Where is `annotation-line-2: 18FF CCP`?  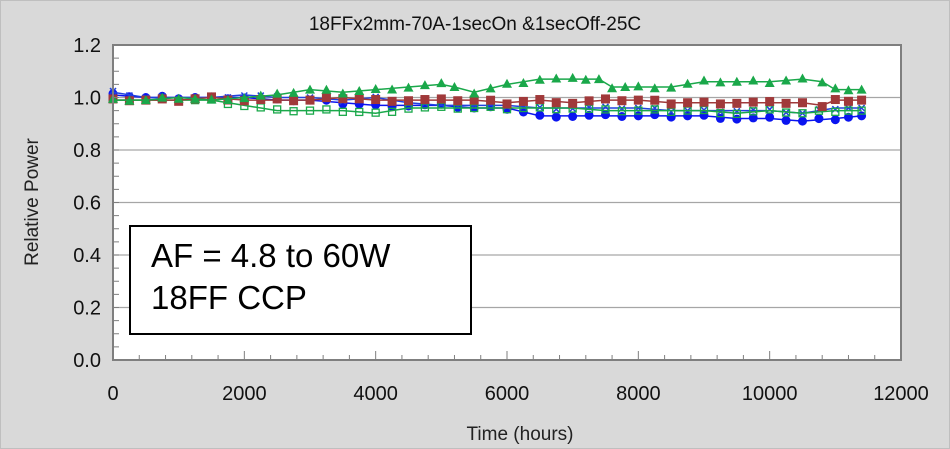
annotation-line-2: 18FF CCP is located at coordinates (229, 297).